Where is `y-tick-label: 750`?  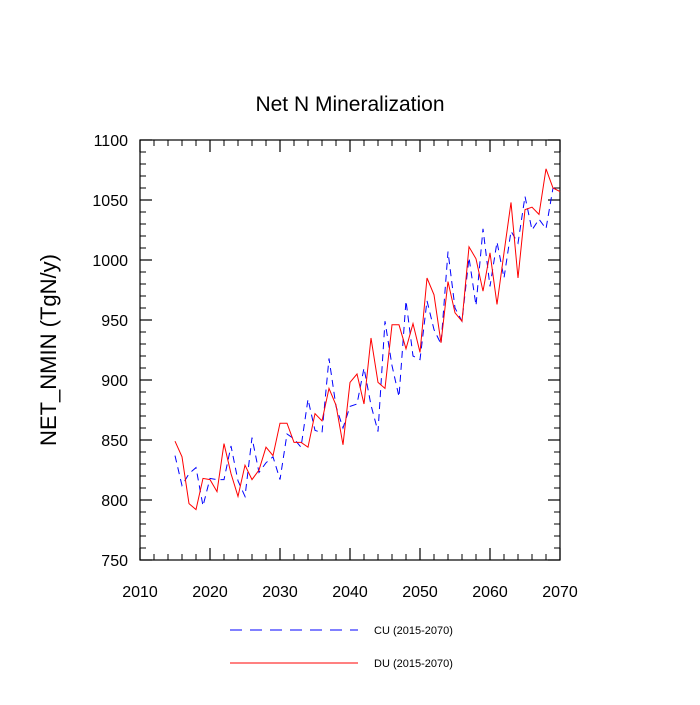
y-tick-label: 750 is located at coordinates (114, 561).